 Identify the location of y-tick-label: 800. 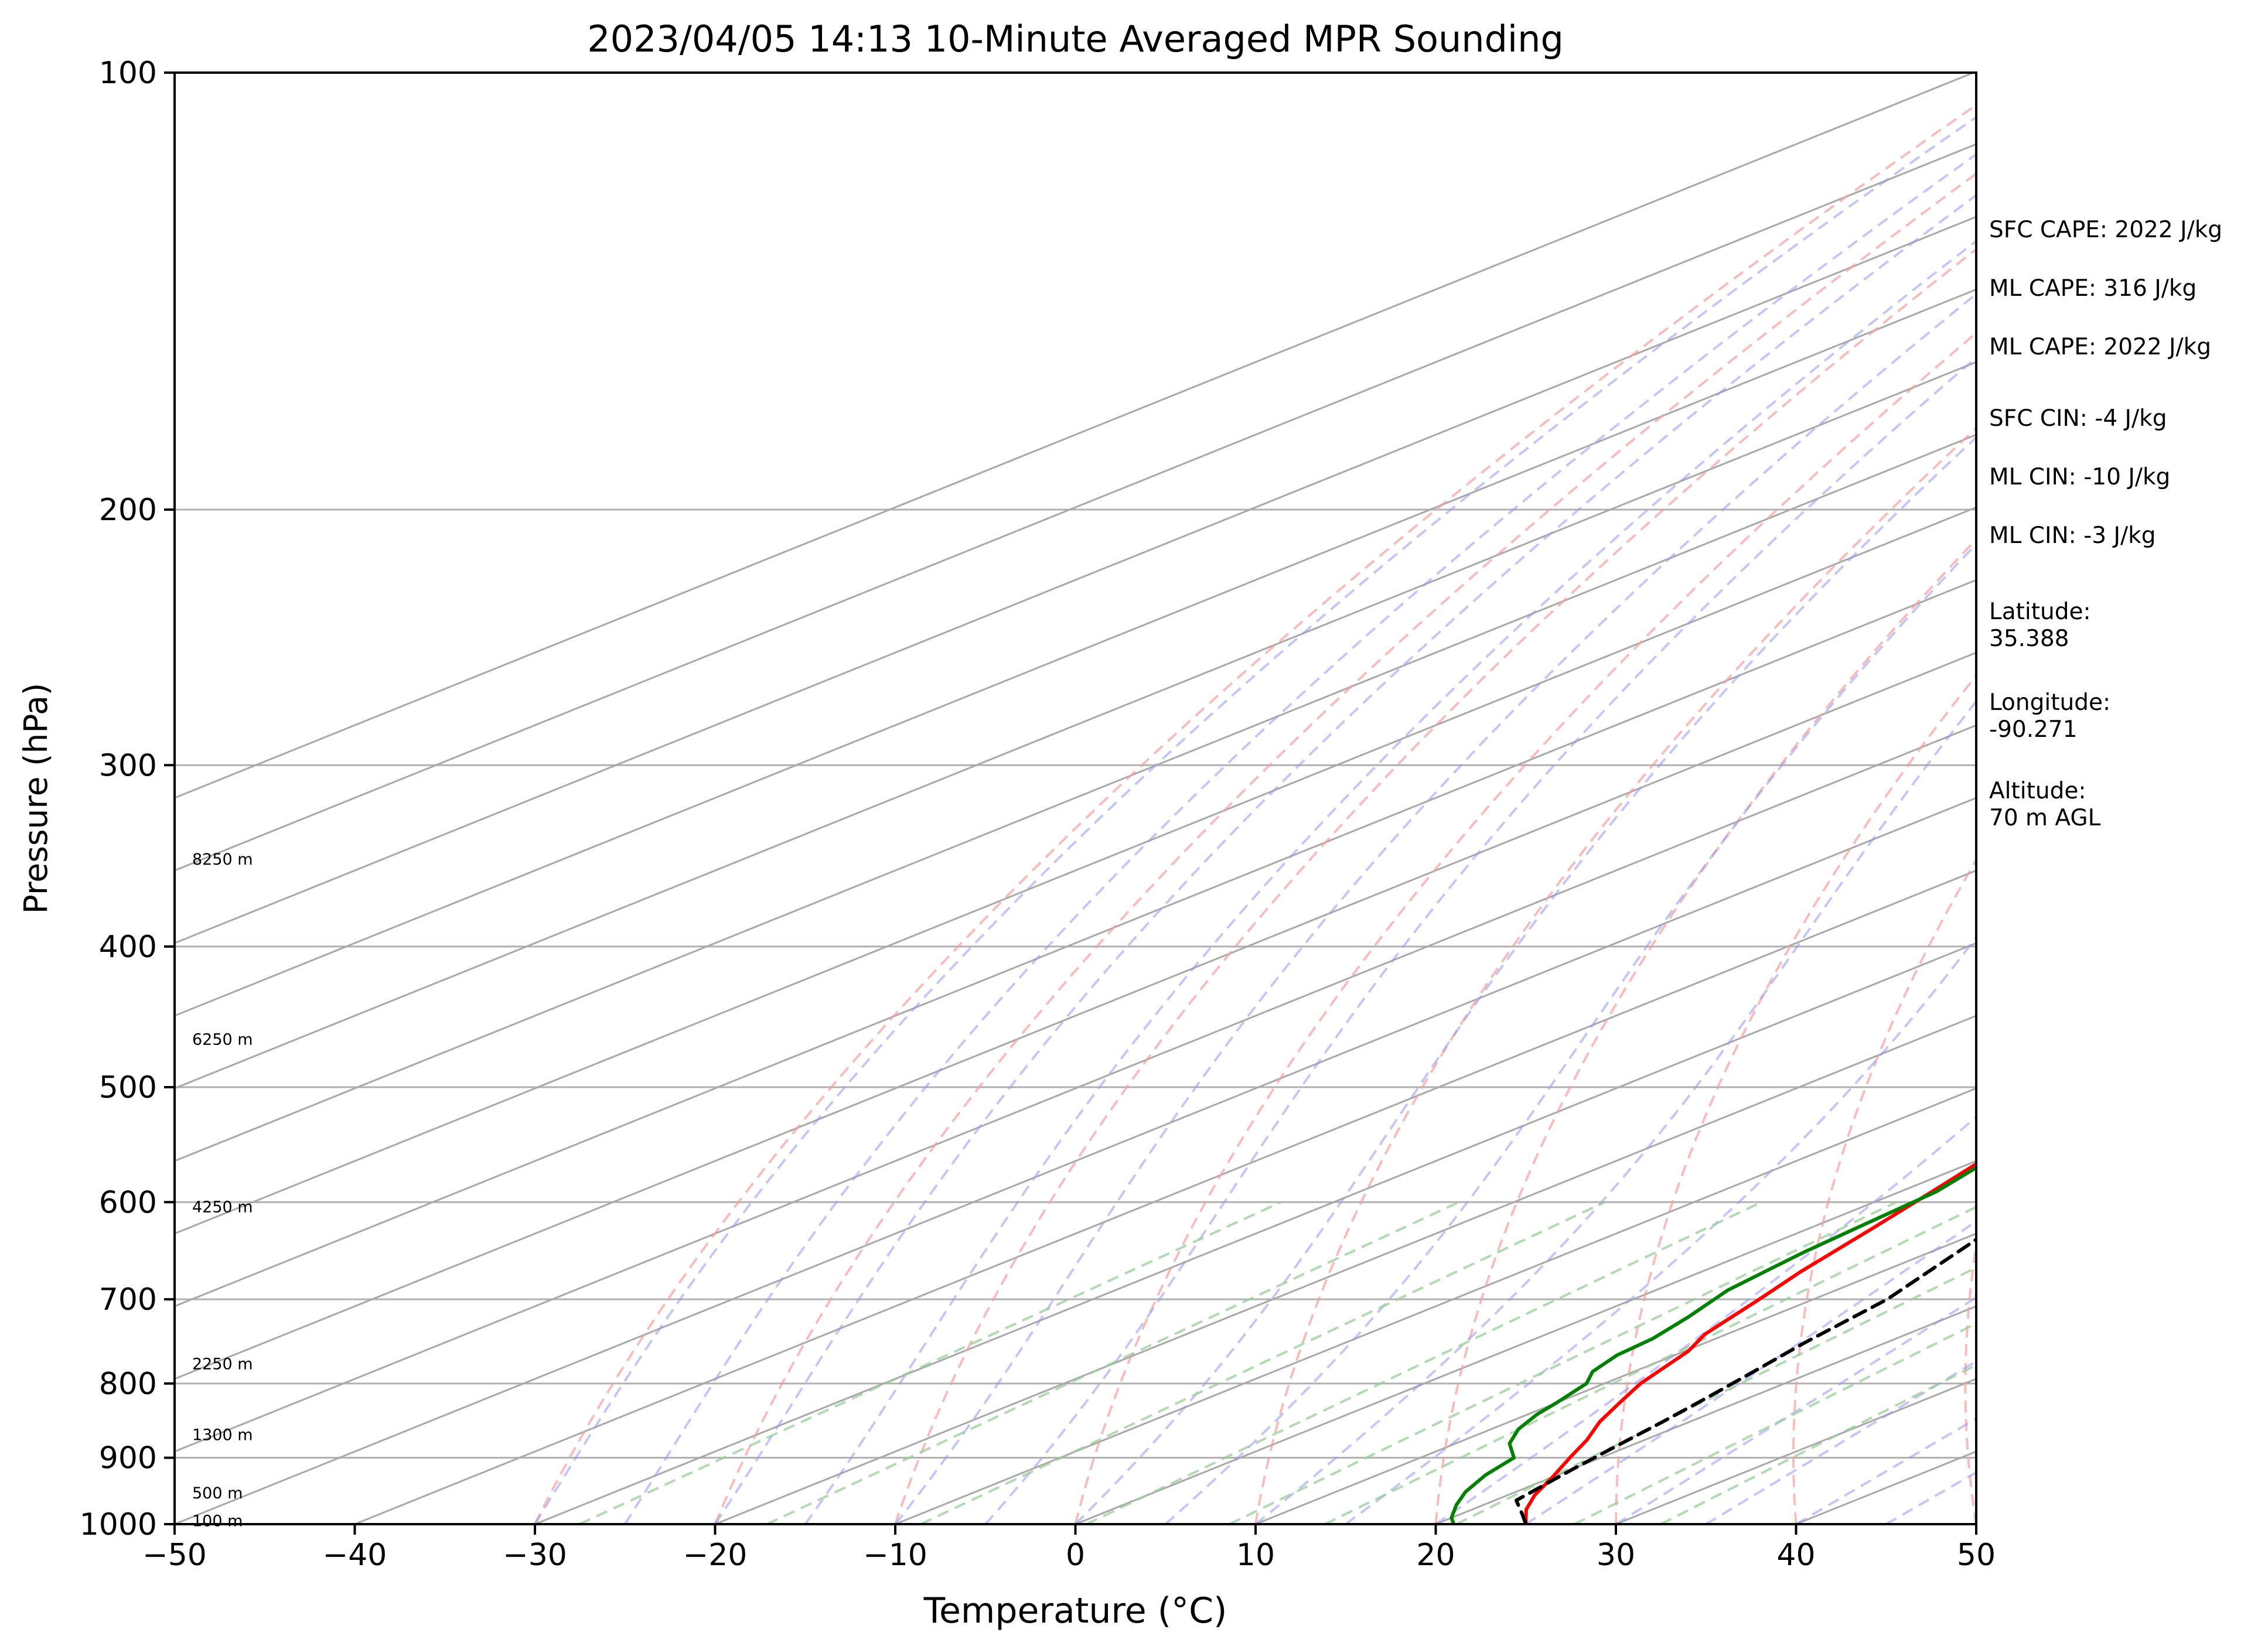
(128, 1384).